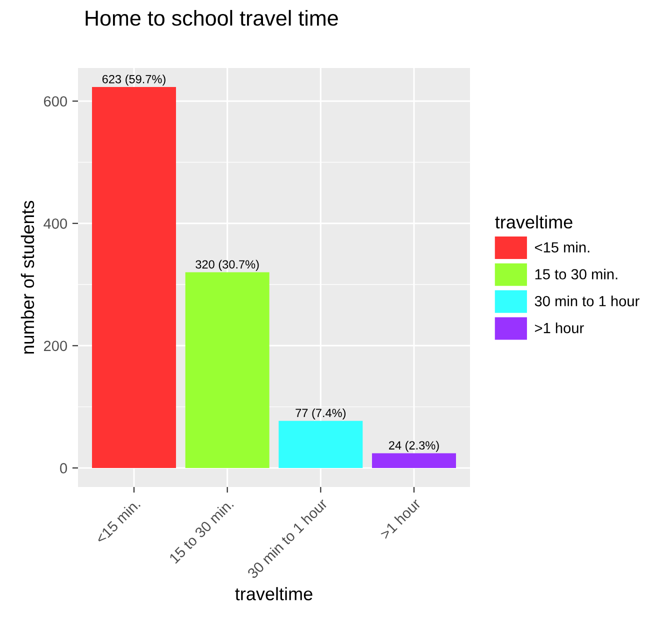  Describe the element at coordinates (576, 274) in the screenshot. I see `legend-label: 15 to 30 min.` at that location.